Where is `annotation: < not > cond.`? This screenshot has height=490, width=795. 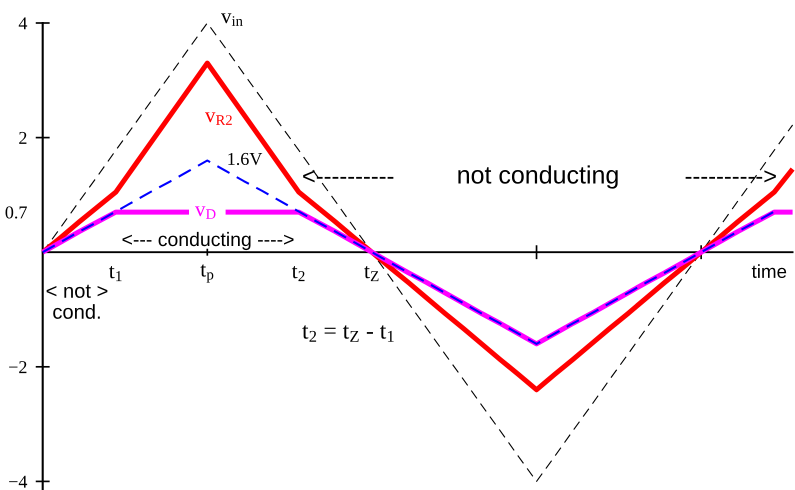 annotation: < not > cond. is located at coordinates (77, 301).